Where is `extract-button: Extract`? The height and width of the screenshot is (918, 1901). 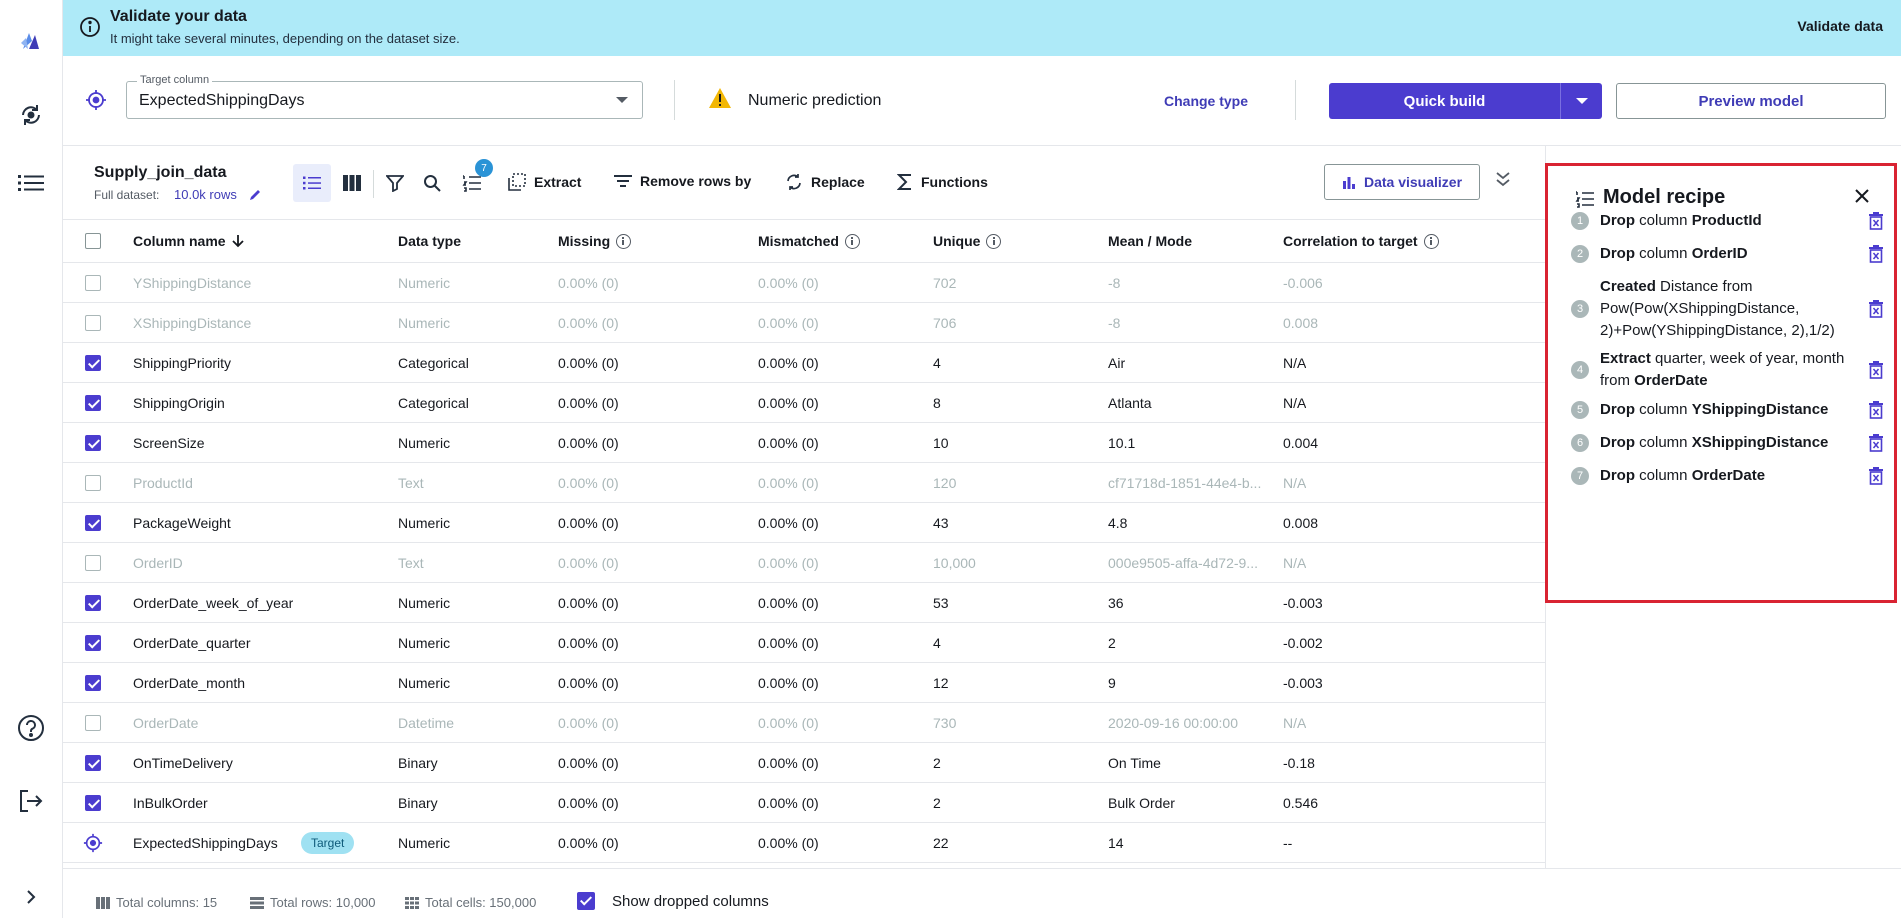
extract-button: Extract is located at coordinates (544, 182).